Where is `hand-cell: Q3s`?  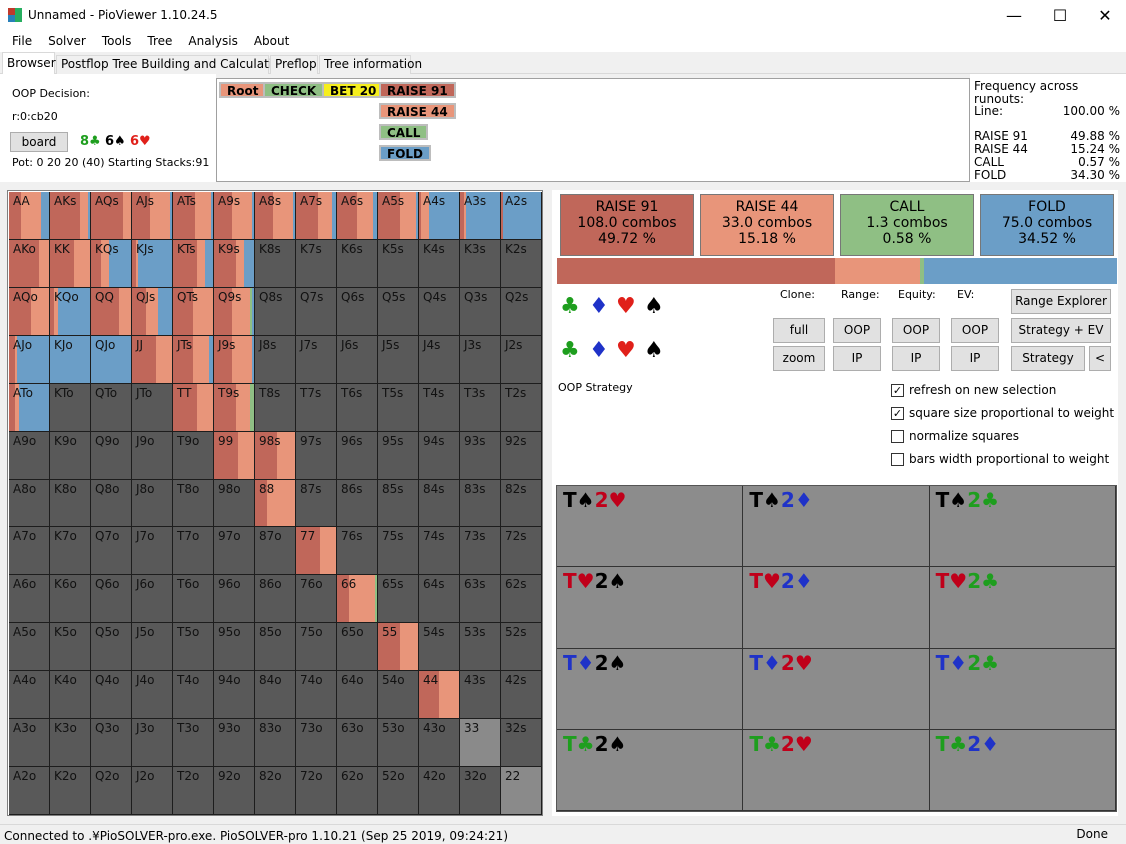 hand-cell: Q3s is located at coordinates (480, 311).